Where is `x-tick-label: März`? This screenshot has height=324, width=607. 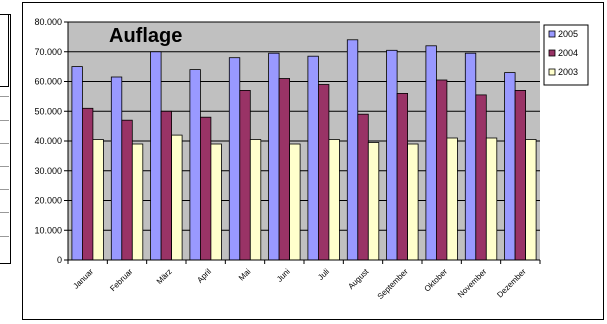 x-tick-label: März is located at coordinates (164, 276).